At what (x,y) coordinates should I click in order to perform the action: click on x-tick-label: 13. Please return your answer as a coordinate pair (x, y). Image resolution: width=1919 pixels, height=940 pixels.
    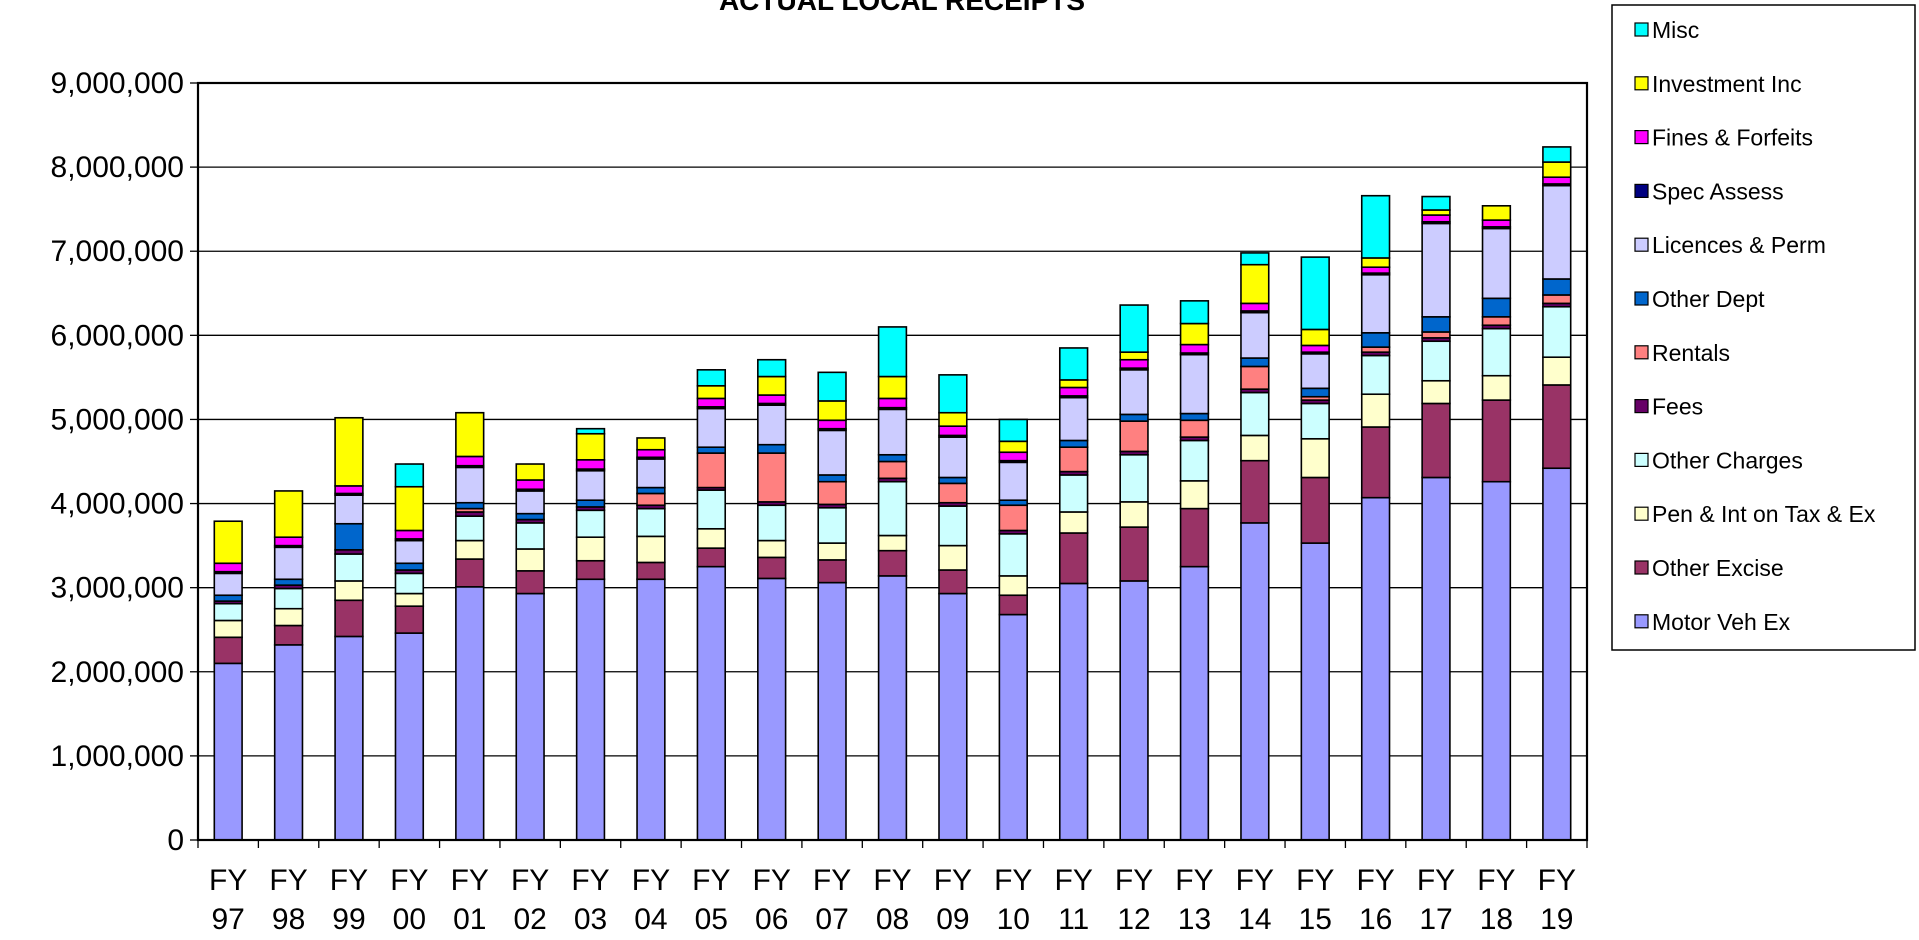
    Looking at the image, I should click on (1194, 919).